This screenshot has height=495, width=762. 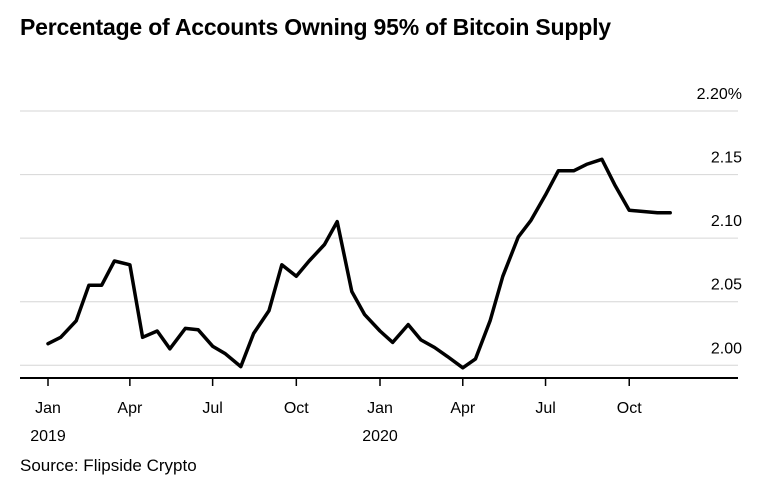 What do you see at coordinates (719, 94) in the screenshot?
I see `y-tick-label: 2.20%` at bounding box center [719, 94].